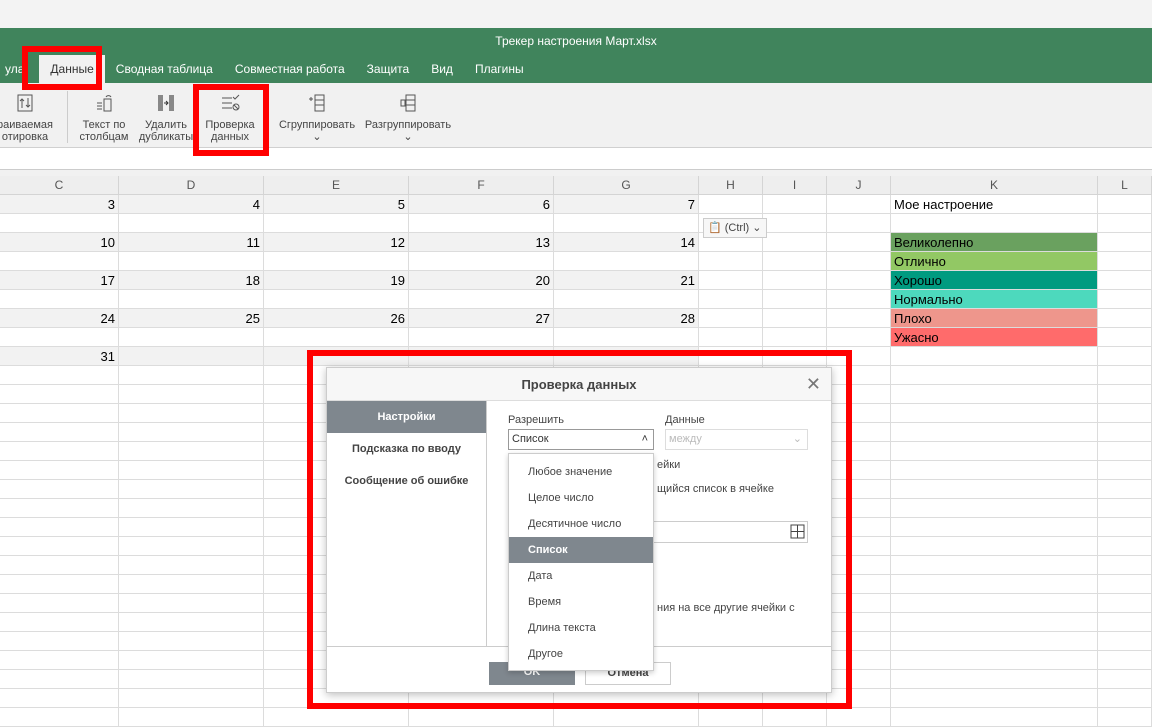  What do you see at coordinates (29, 118) in the screenshot?
I see `custom-sort-button: раиваемая отировка` at bounding box center [29, 118].